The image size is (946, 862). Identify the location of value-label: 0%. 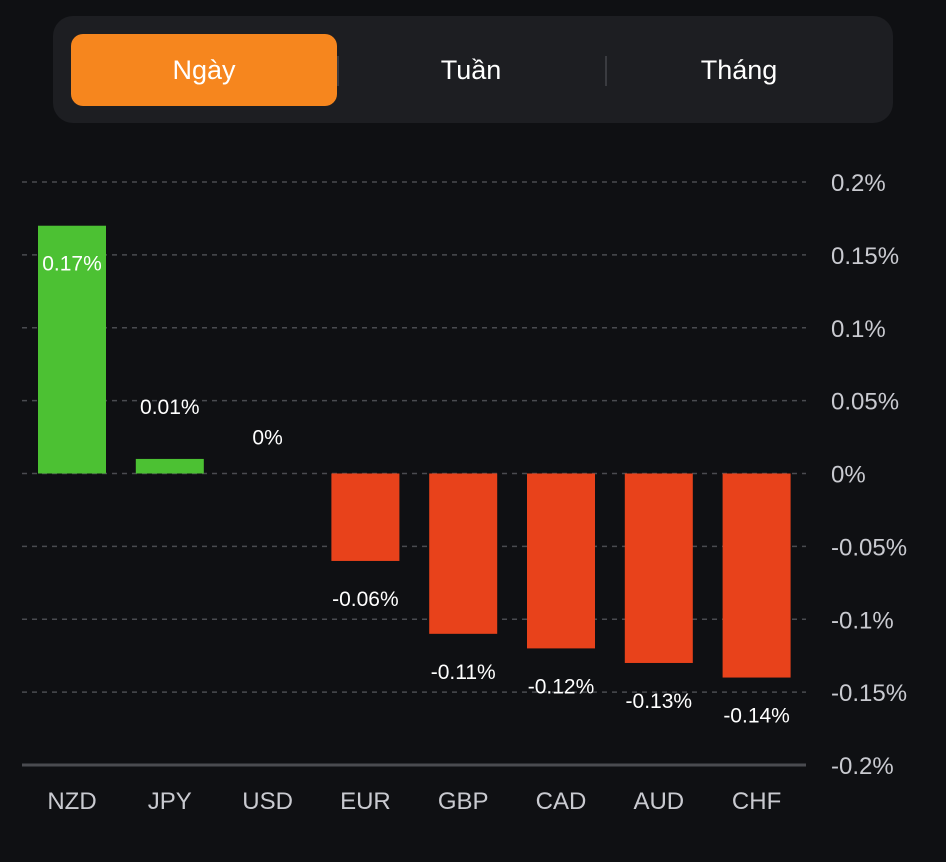
(267, 438).